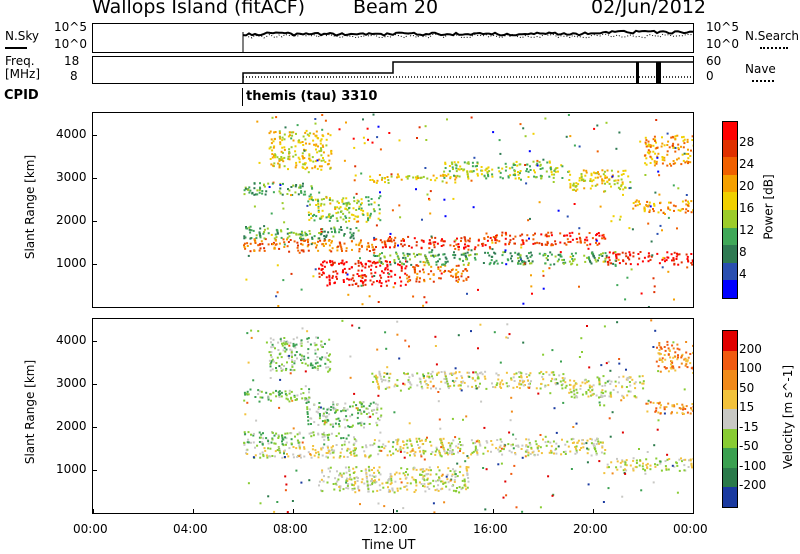  I want to click on freq-label: Freq., so click(20, 61).